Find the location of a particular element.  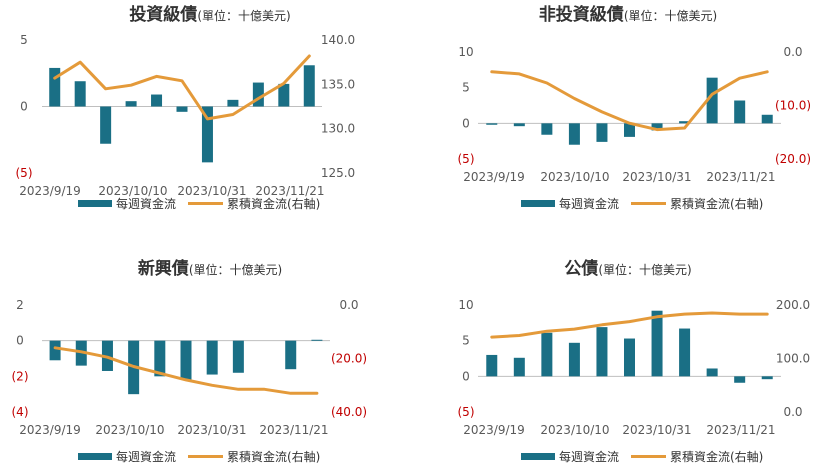

y-left-tick-label: (4) is located at coordinates (20, 412).